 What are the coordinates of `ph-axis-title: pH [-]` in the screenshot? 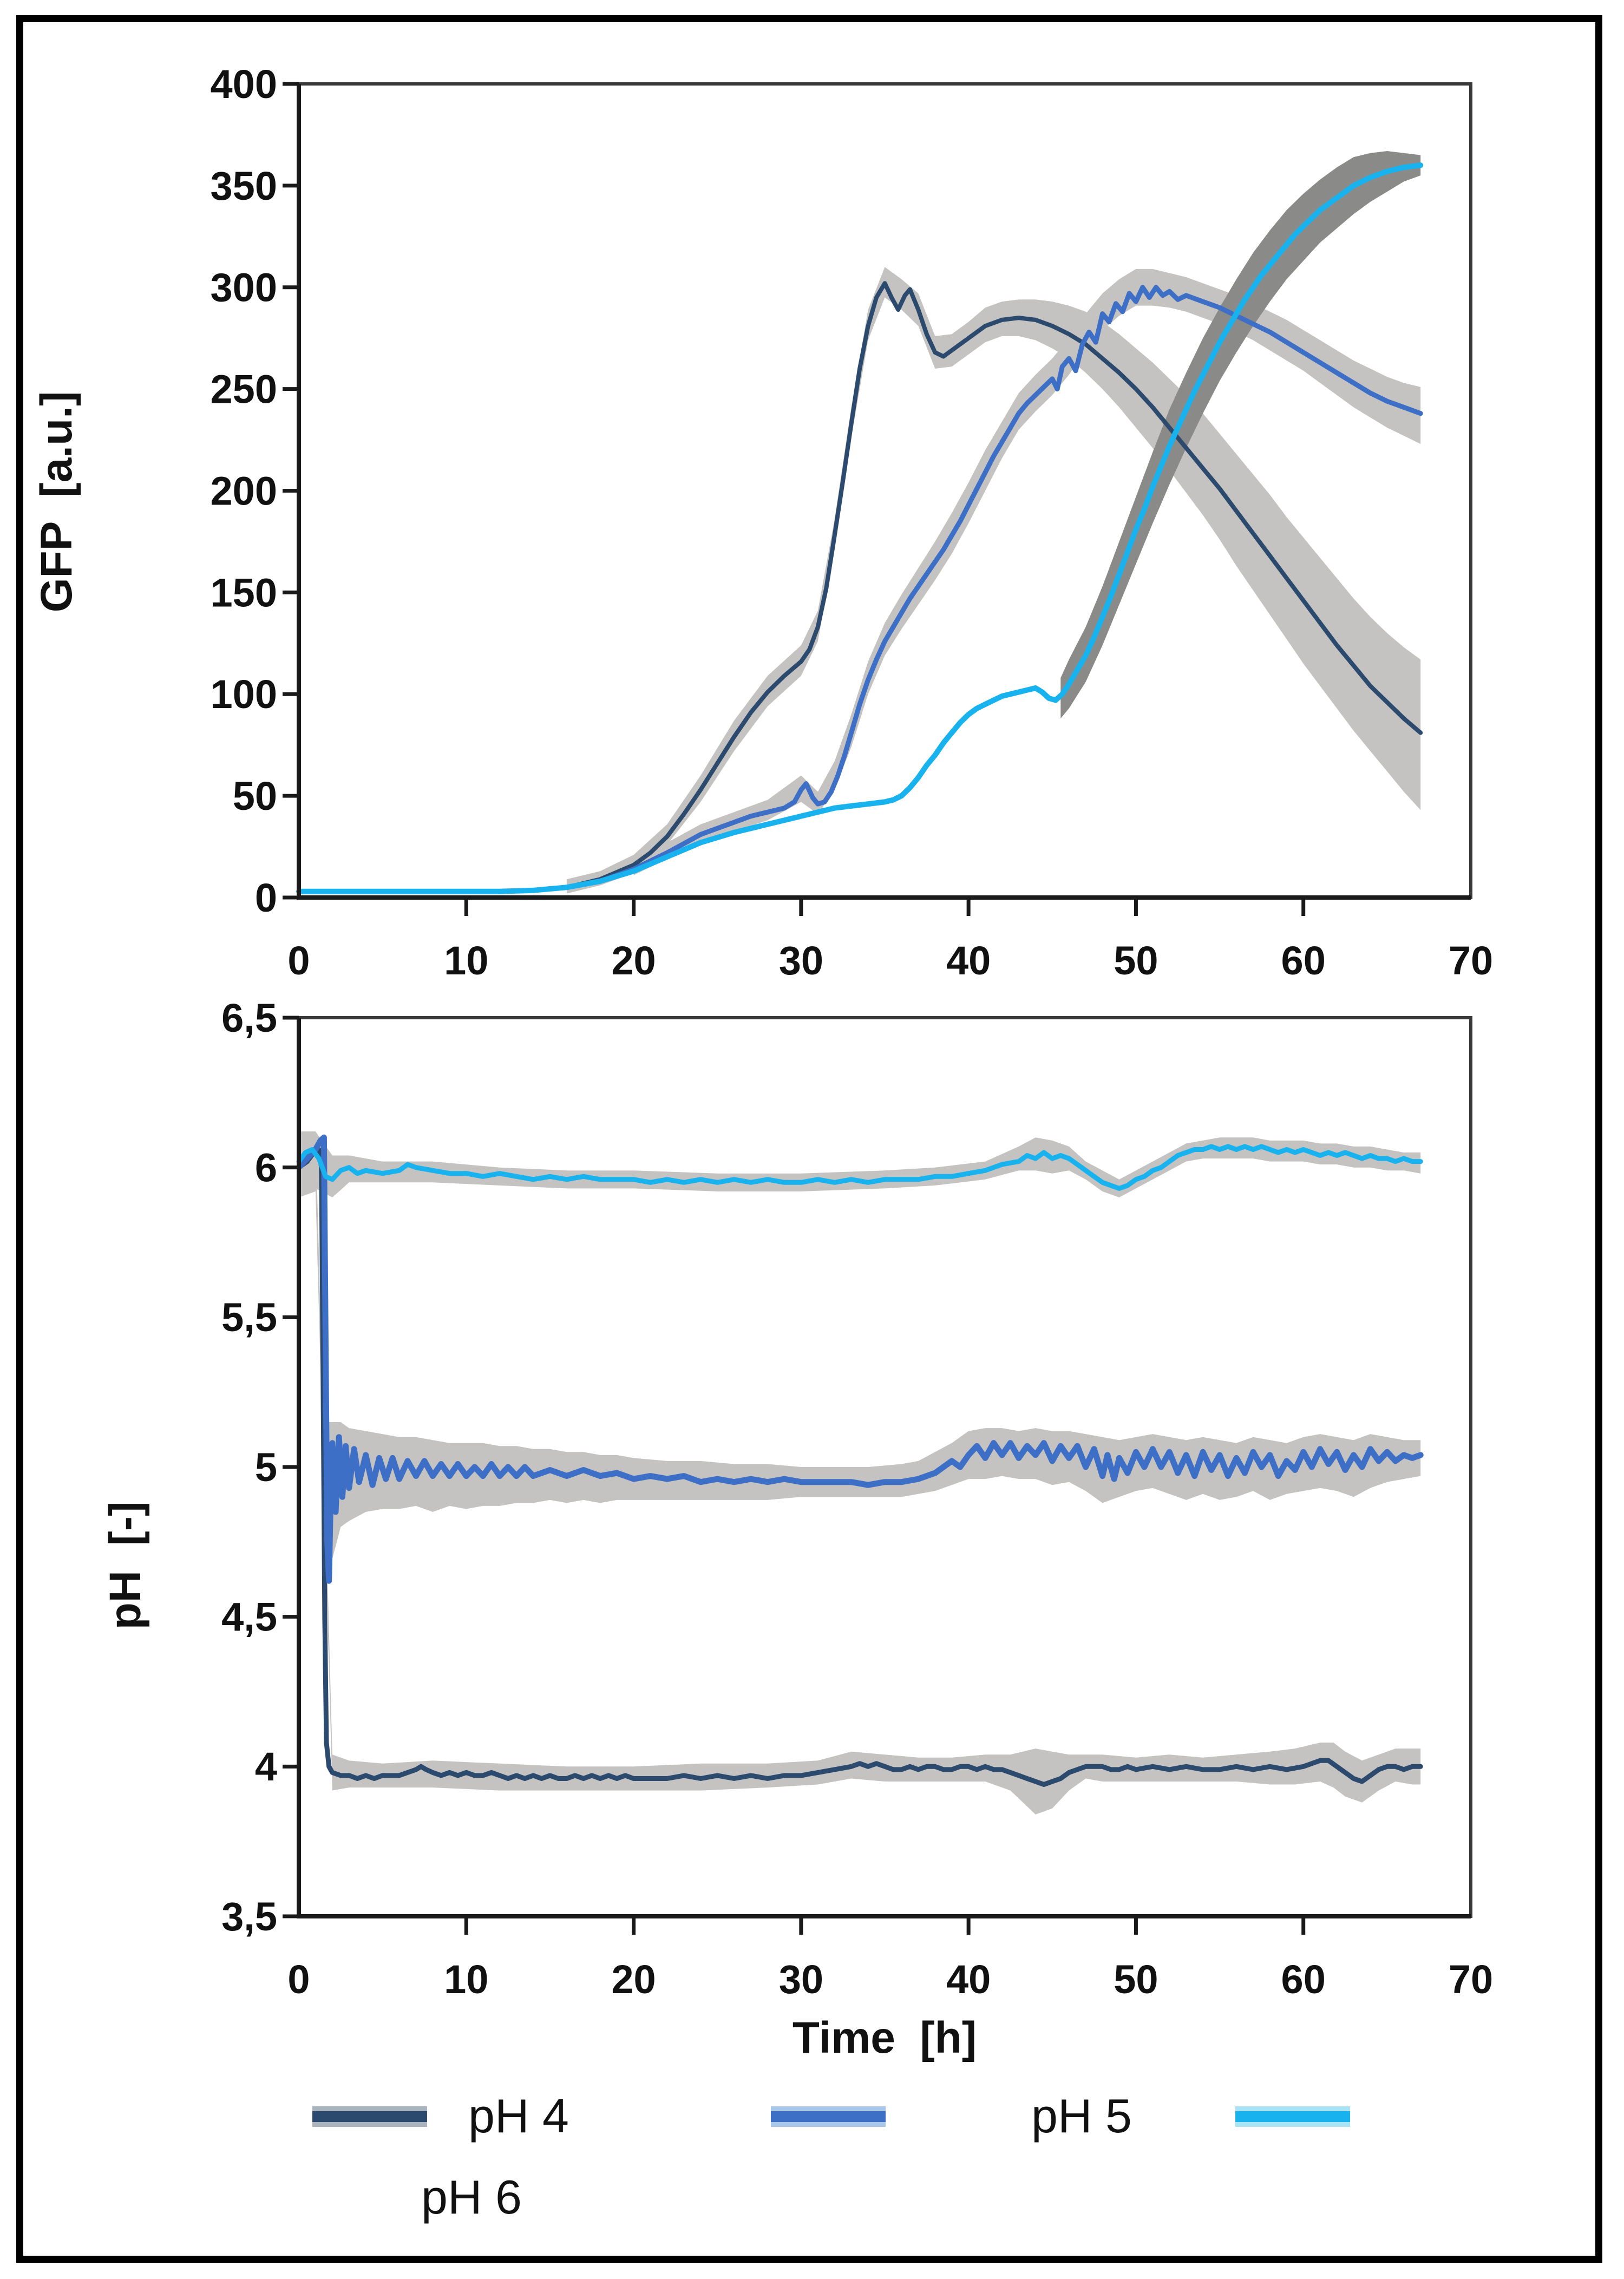 It's located at (125, 1566).